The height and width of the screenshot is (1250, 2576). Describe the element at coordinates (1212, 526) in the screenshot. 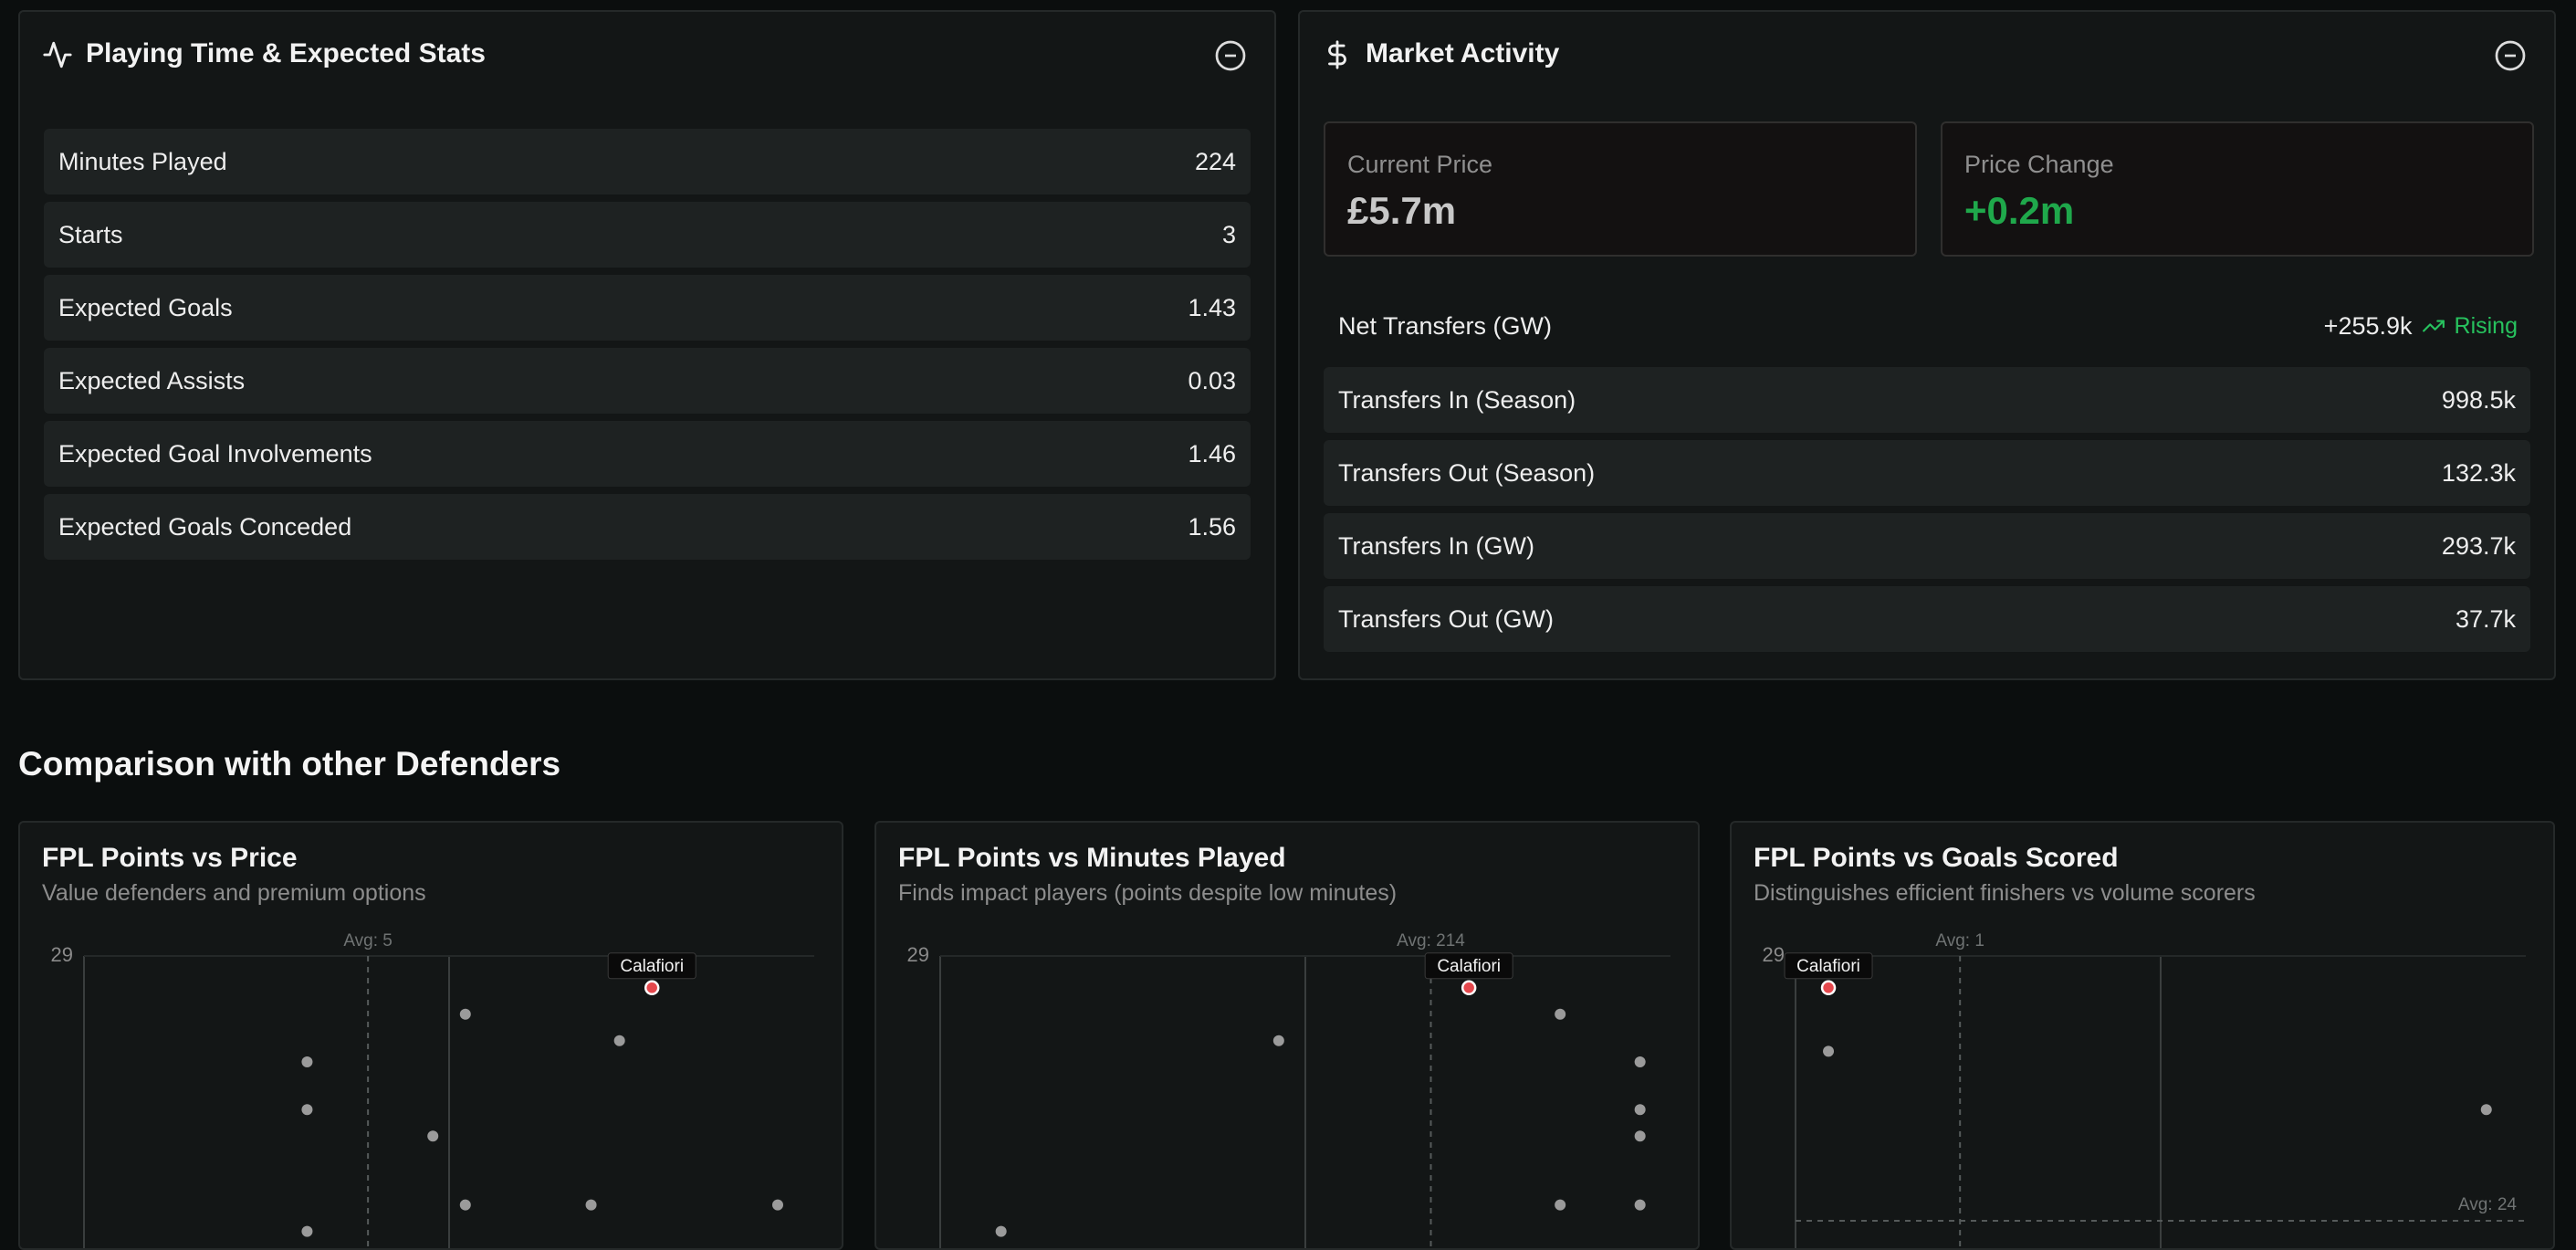

I see `stat-value: 1.56` at that location.